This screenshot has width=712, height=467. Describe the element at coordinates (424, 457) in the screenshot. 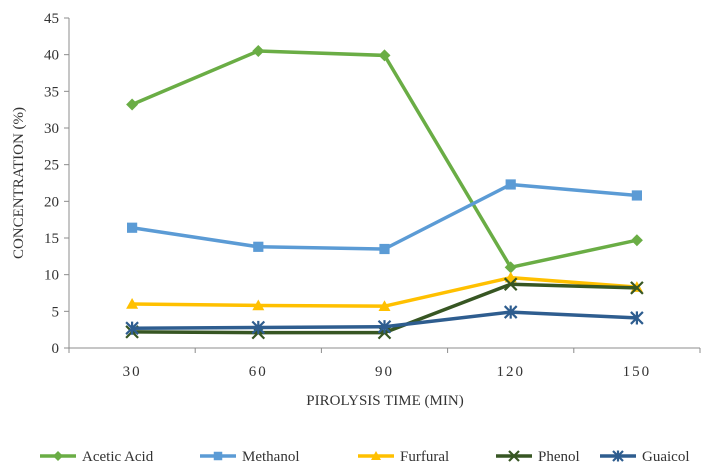

I see `legend-label: Furfural` at that location.